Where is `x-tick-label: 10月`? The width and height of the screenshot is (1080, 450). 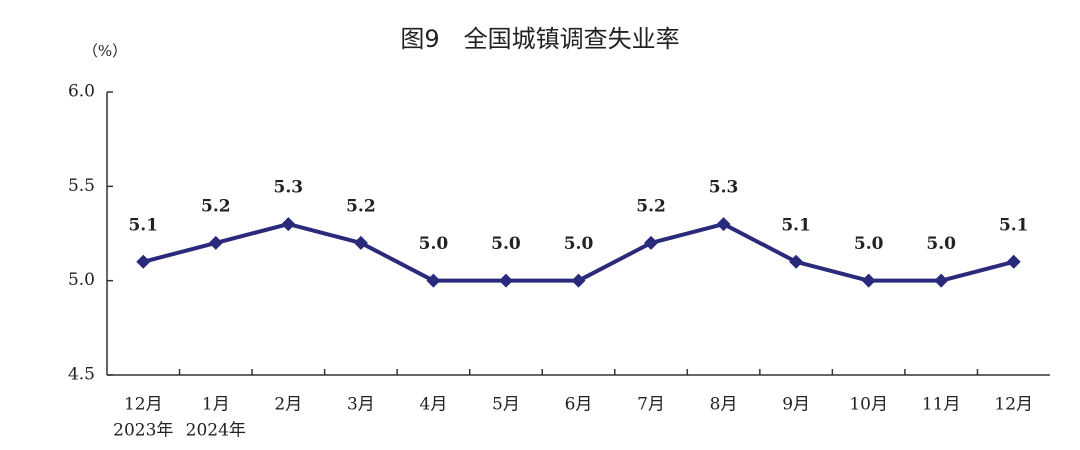
x-tick-label: 10月 is located at coordinates (868, 405).